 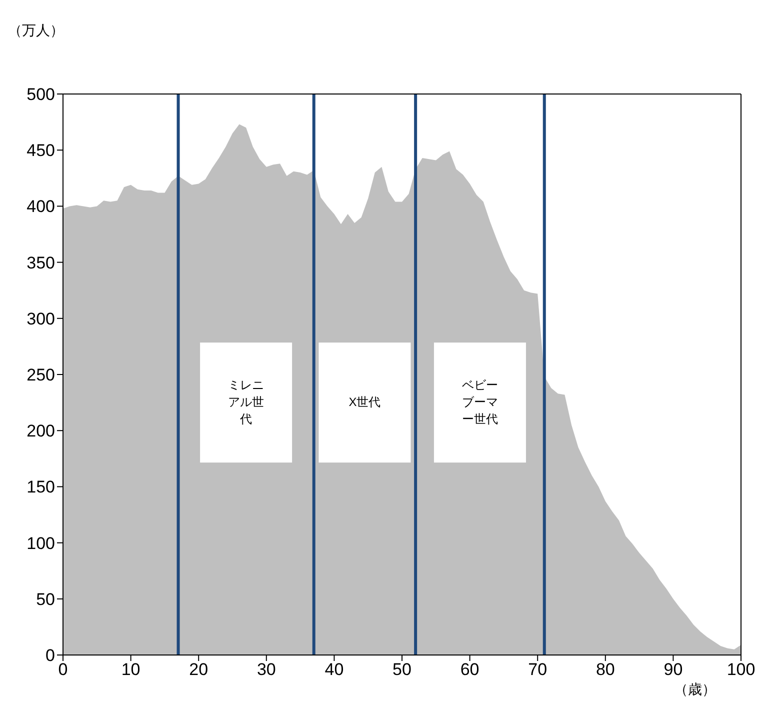 What do you see at coordinates (40, 375) in the screenshot?
I see `y-tick-label: 250` at bounding box center [40, 375].